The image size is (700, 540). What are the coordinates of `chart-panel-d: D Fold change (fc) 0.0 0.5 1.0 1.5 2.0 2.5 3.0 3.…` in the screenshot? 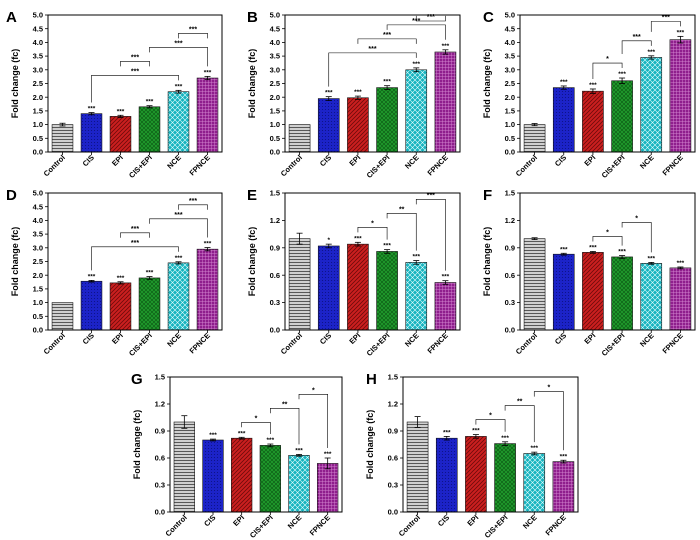 It's located at (114, 272).